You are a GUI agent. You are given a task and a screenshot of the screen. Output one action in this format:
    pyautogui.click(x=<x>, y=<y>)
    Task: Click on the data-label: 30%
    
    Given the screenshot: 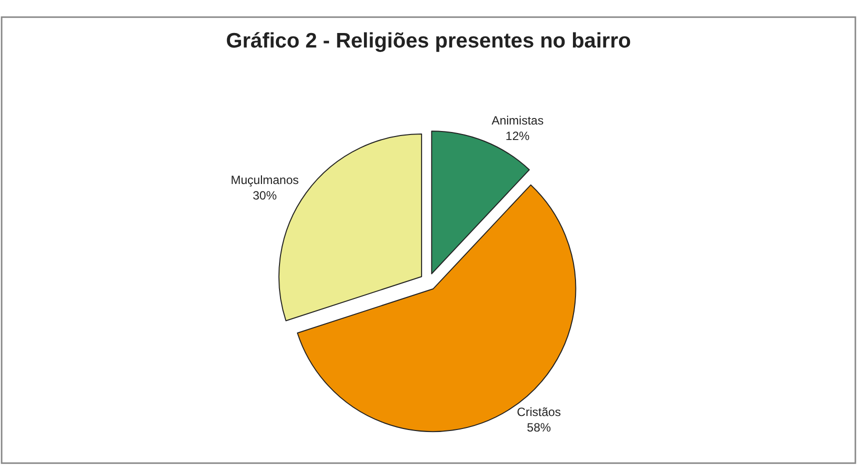 What is the action you would take?
    pyautogui.click(x=265, y=195)
    